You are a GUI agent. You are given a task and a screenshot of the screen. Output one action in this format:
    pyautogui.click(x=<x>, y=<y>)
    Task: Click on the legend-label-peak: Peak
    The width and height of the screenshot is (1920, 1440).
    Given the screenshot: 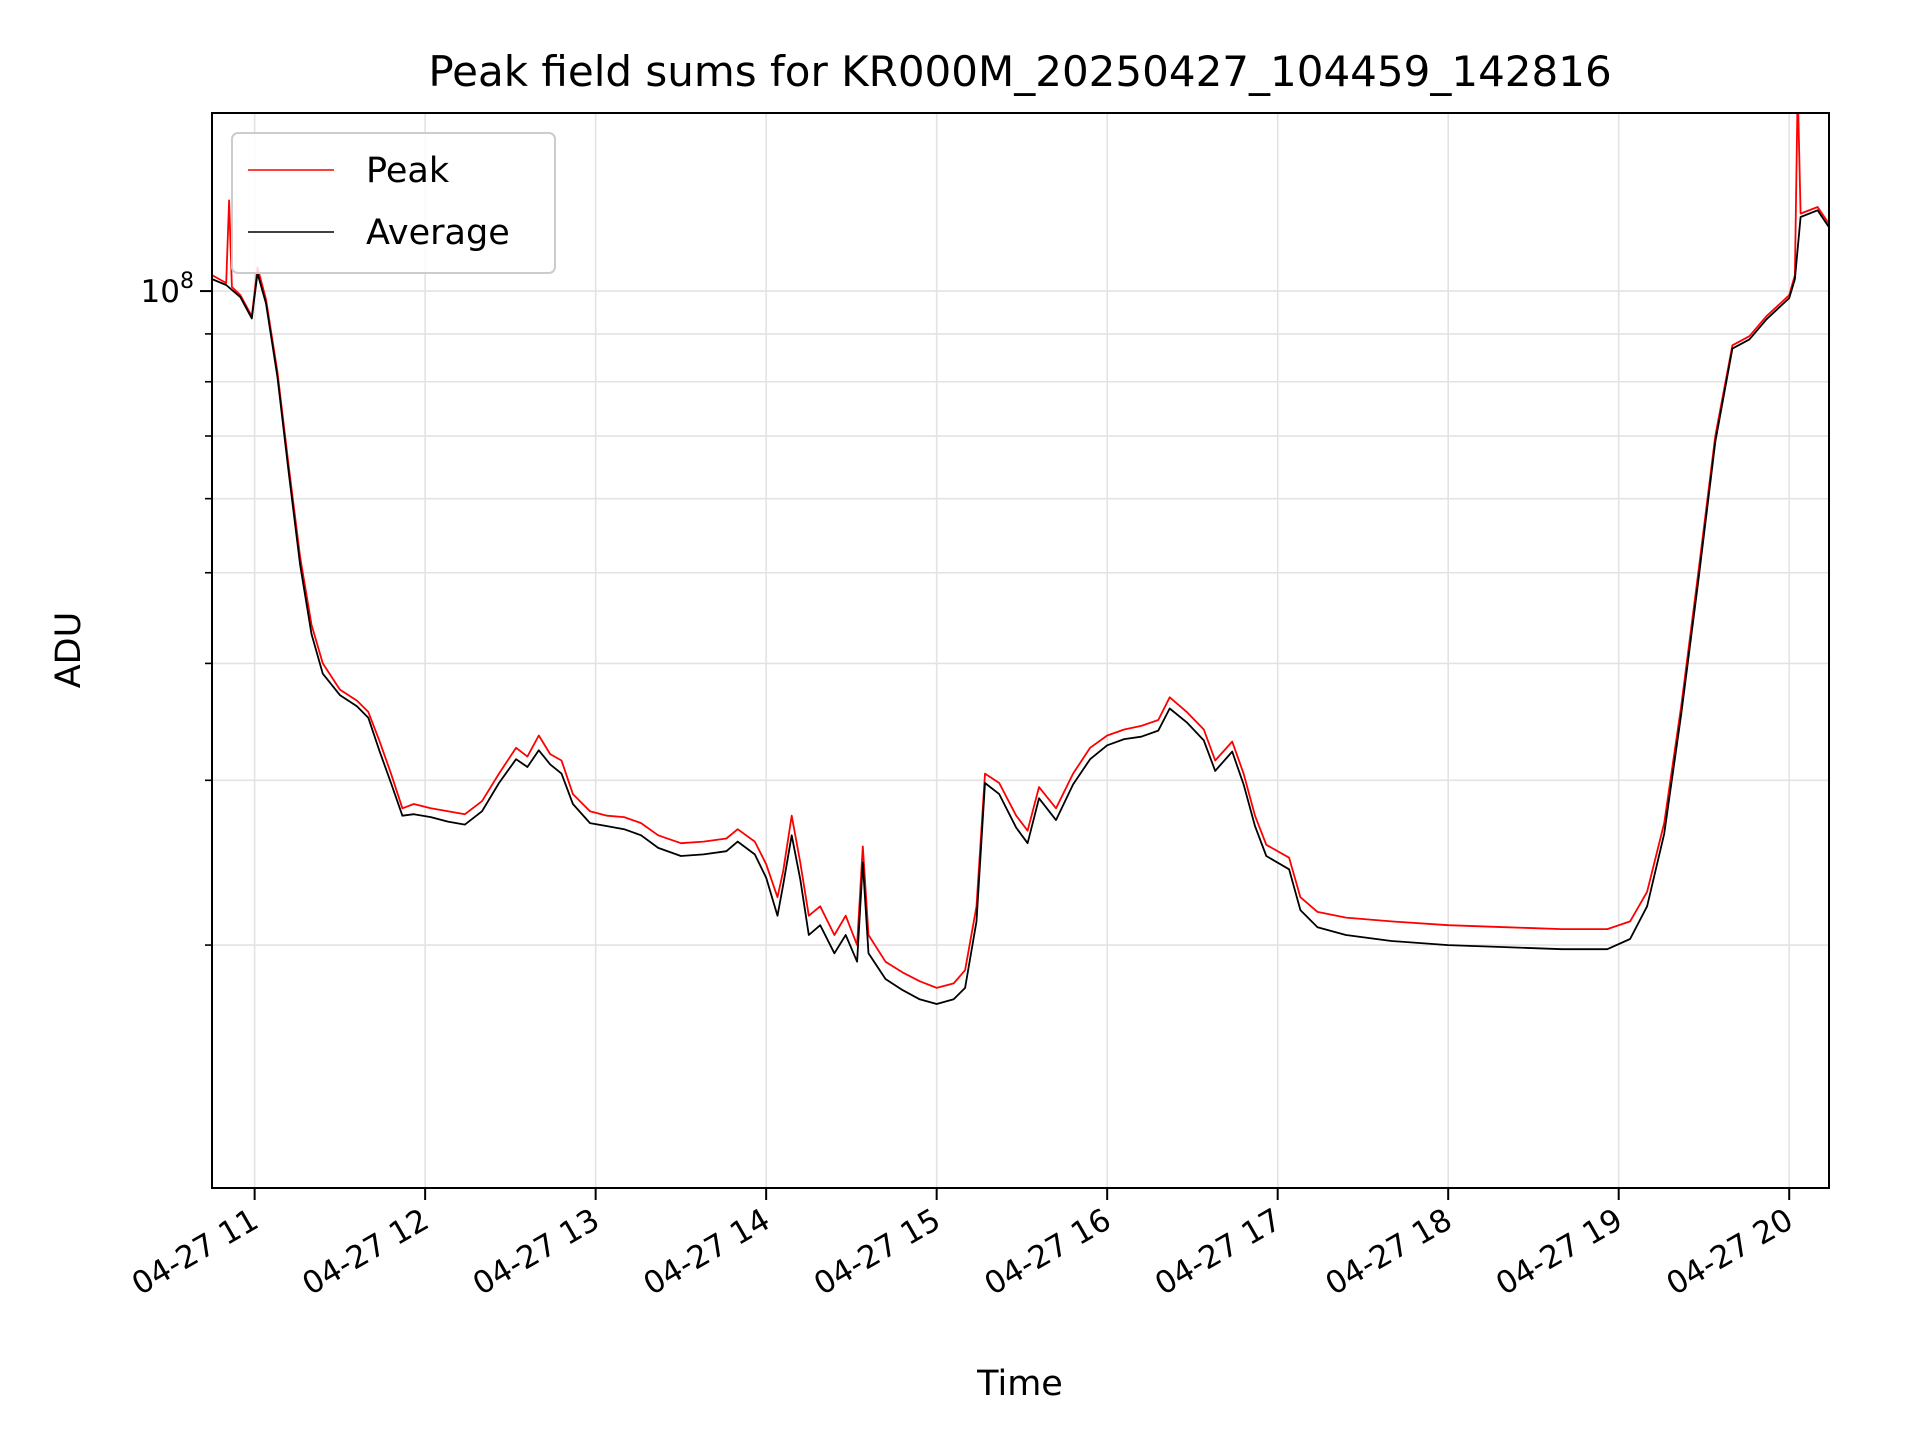 What is the action you would take?
    pyautogui.click(x=408, y=171)
    